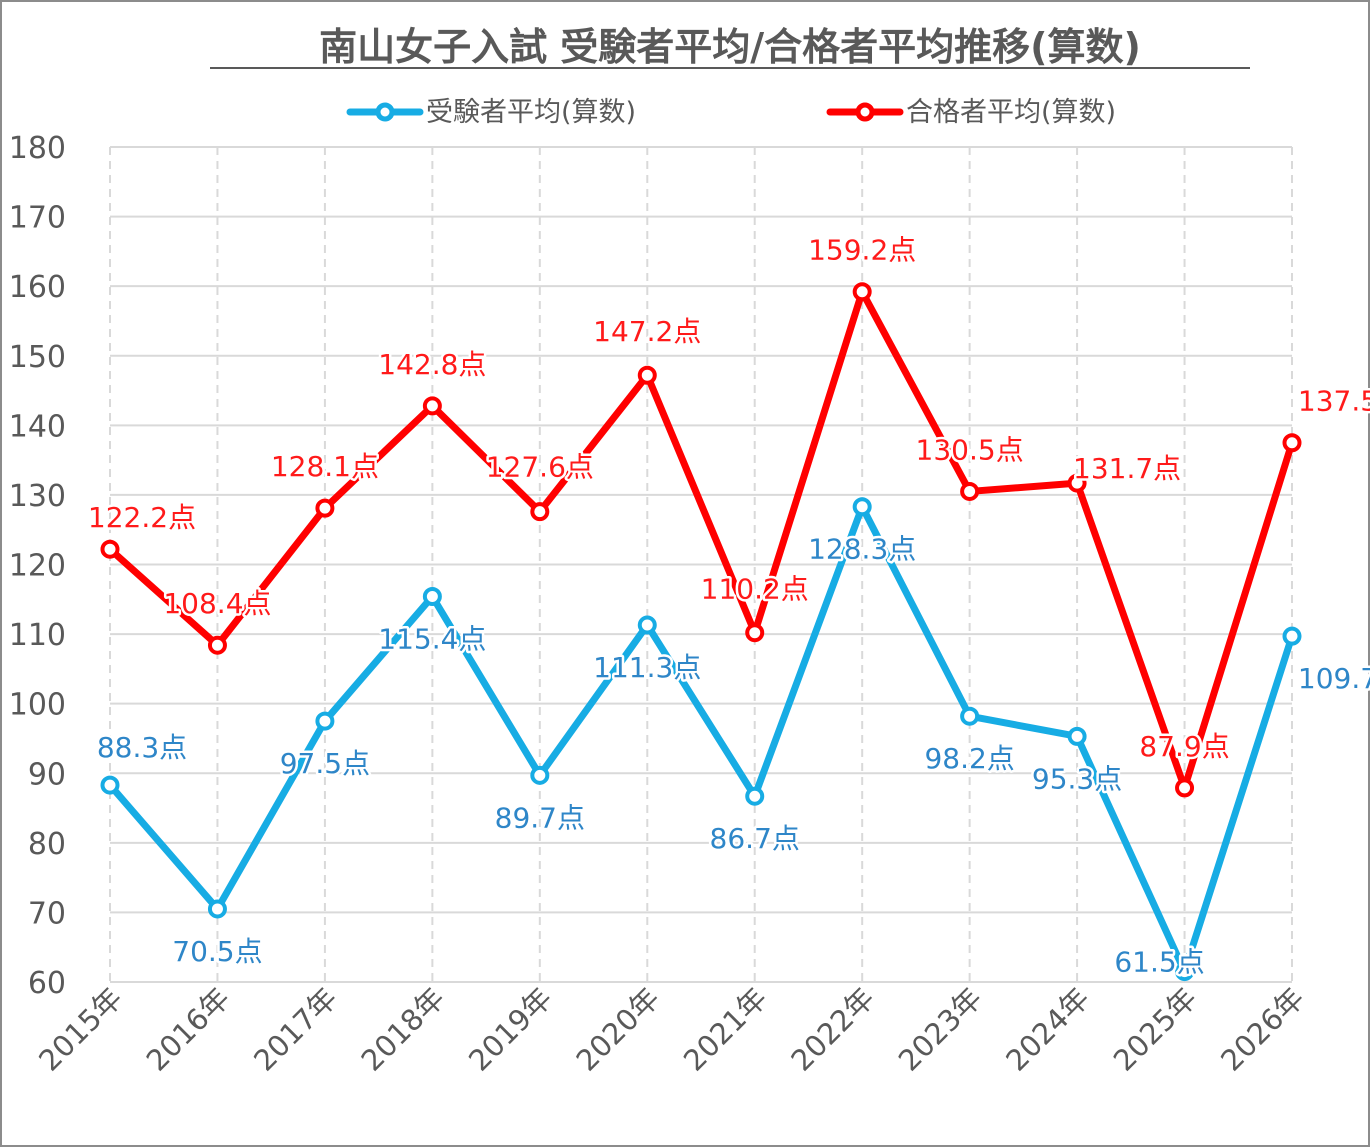 The width and height of the screenshot is (1370, 1147). I want to click on data-label: 110.2点, so click(755, 589).